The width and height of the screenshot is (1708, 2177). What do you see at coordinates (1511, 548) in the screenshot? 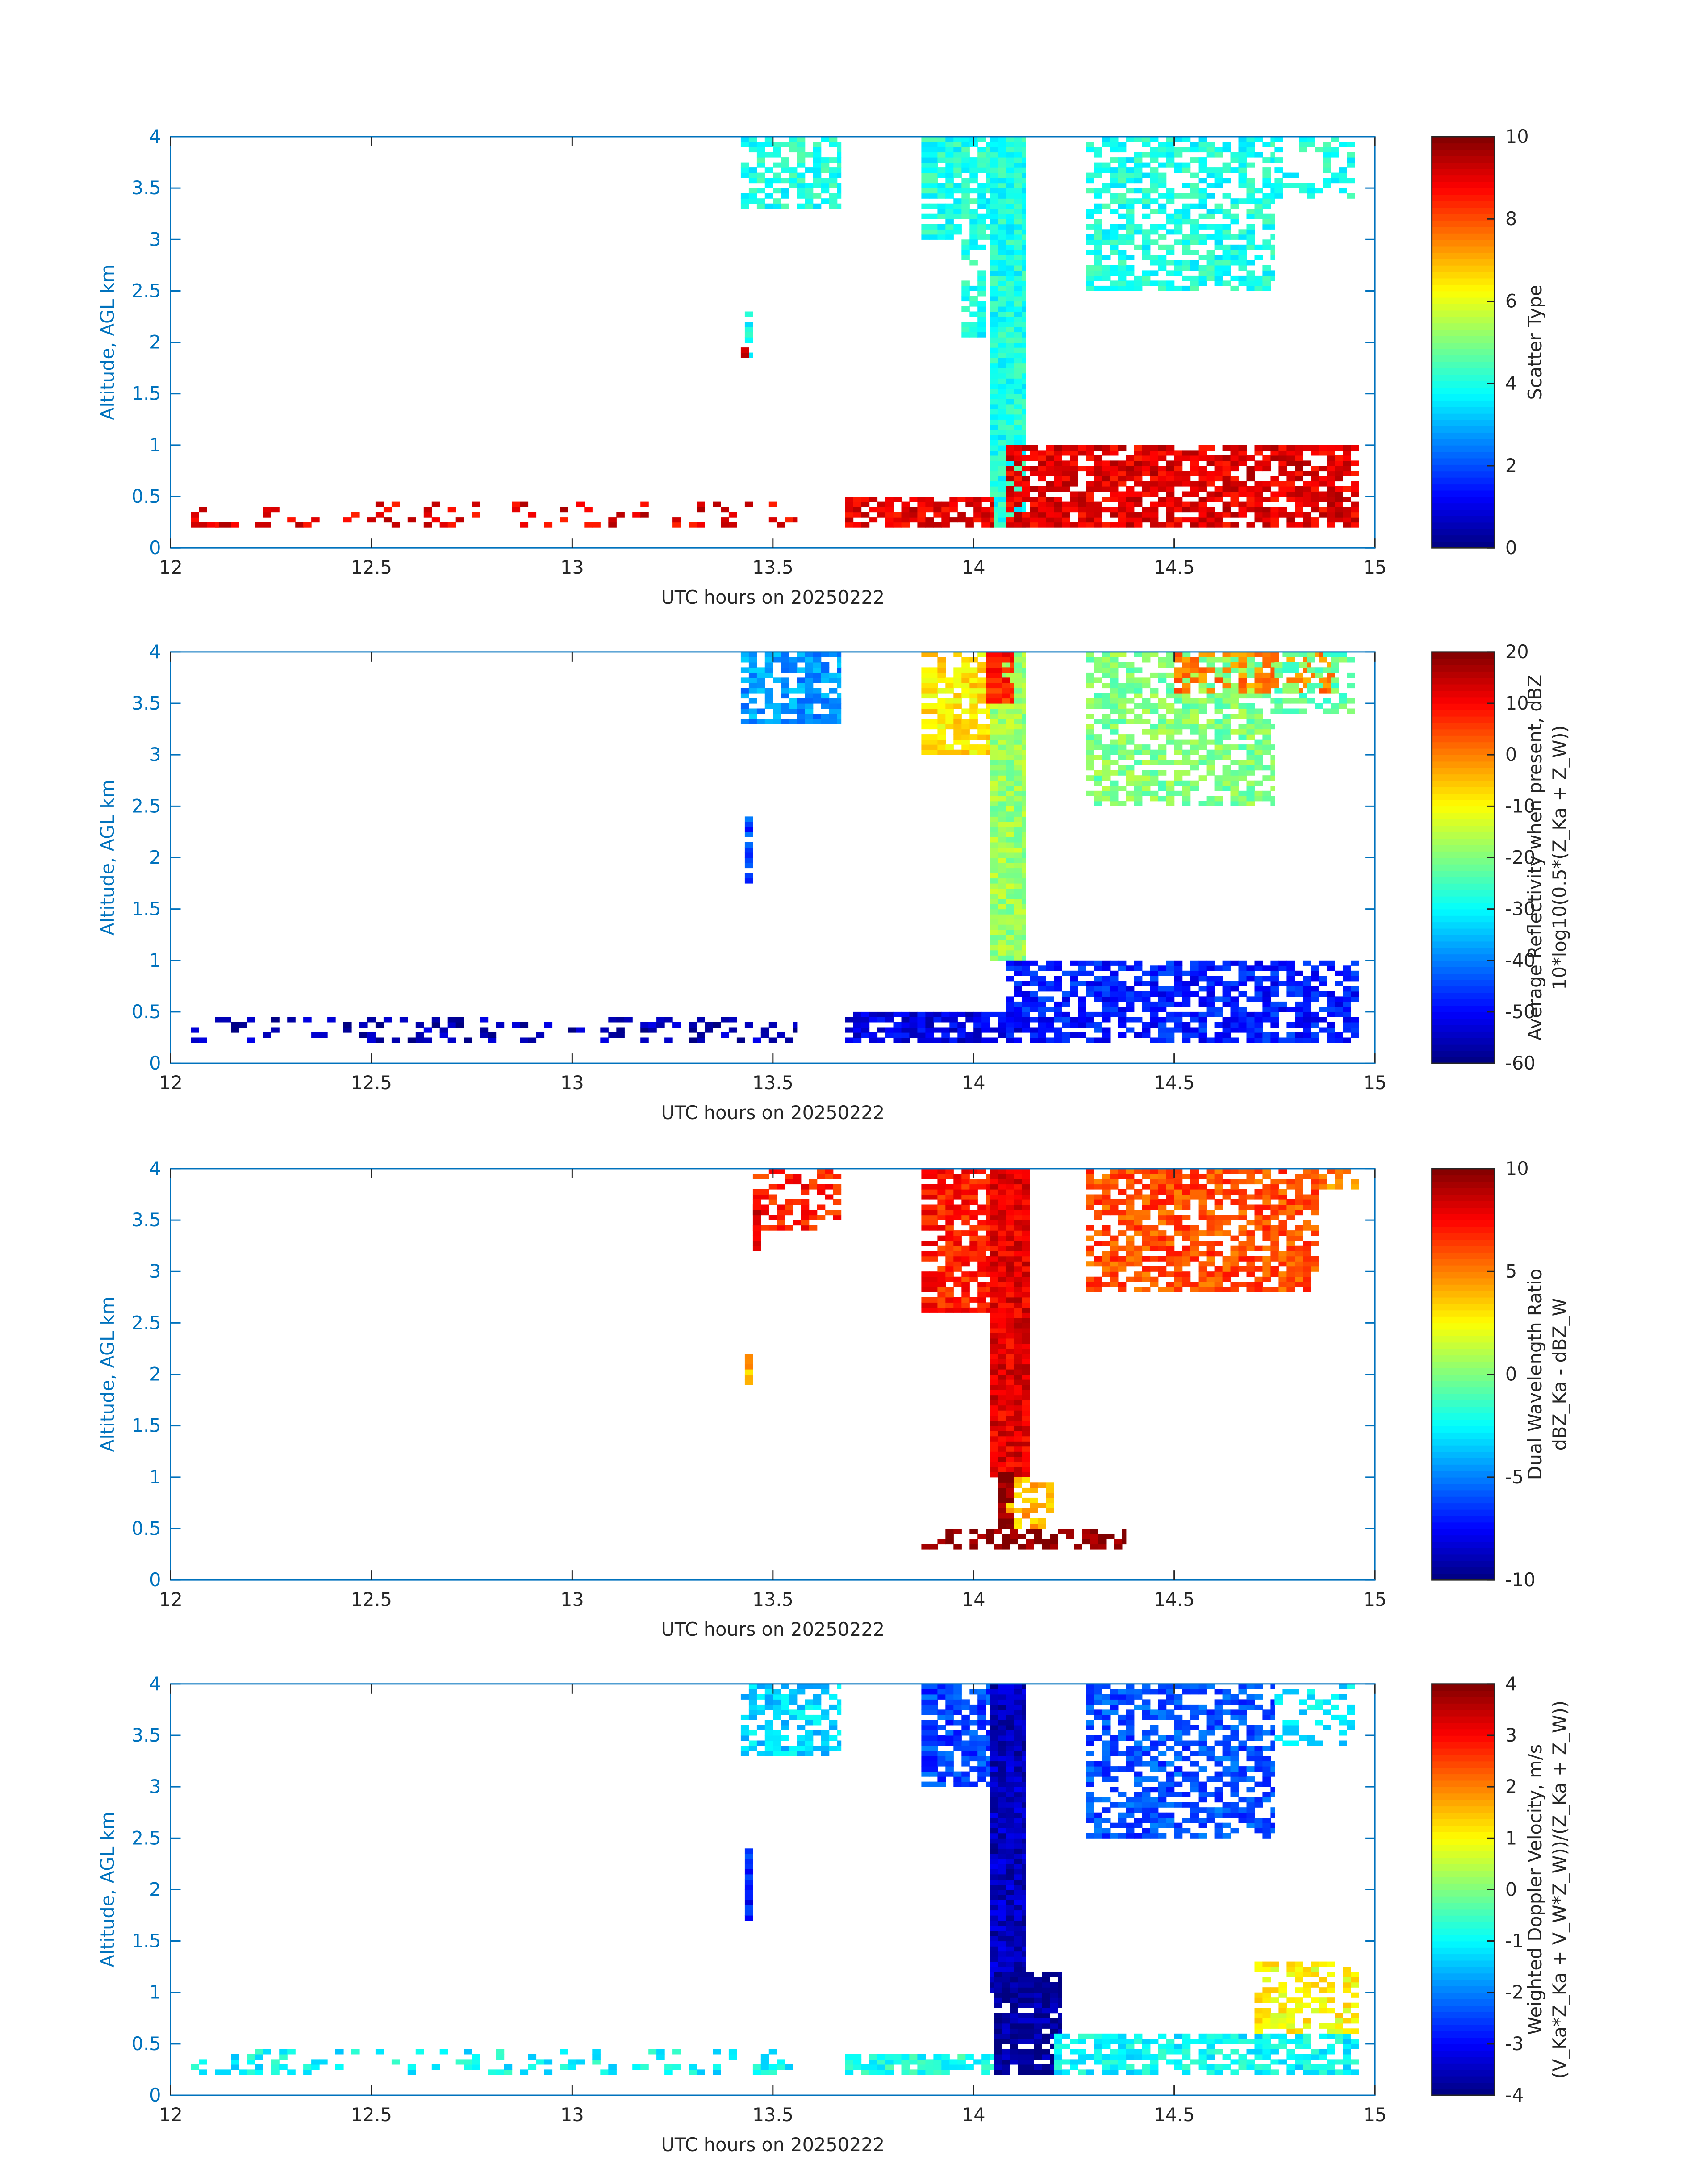
I see `colorbar-tick-label: 0` at bounding box center [1511, 548].